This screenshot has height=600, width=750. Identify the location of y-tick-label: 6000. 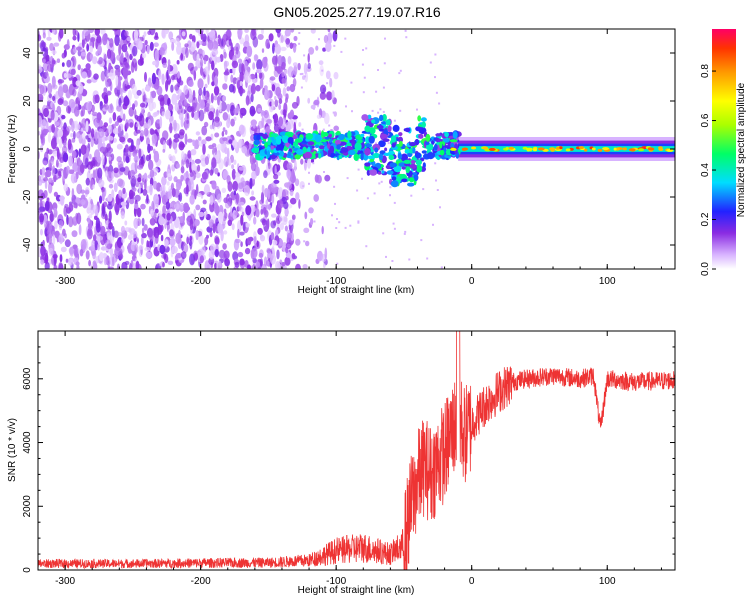
(27, 378).